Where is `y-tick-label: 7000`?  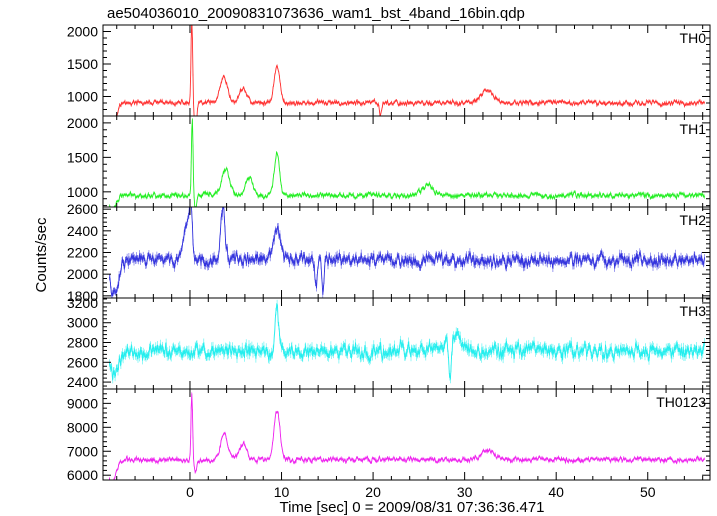
y-tick-label: 7000 is located at coordinates (82, 451).